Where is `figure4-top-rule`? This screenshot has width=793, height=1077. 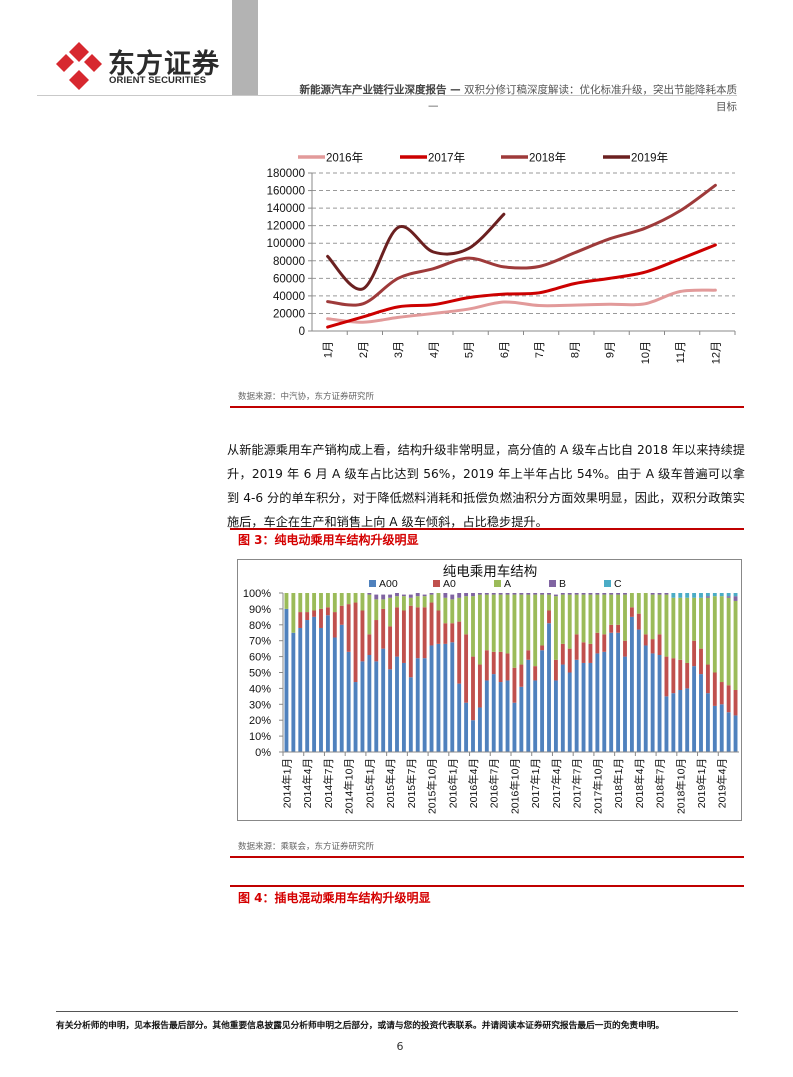 figure4-top-rule is located at coordinates (487, 886).